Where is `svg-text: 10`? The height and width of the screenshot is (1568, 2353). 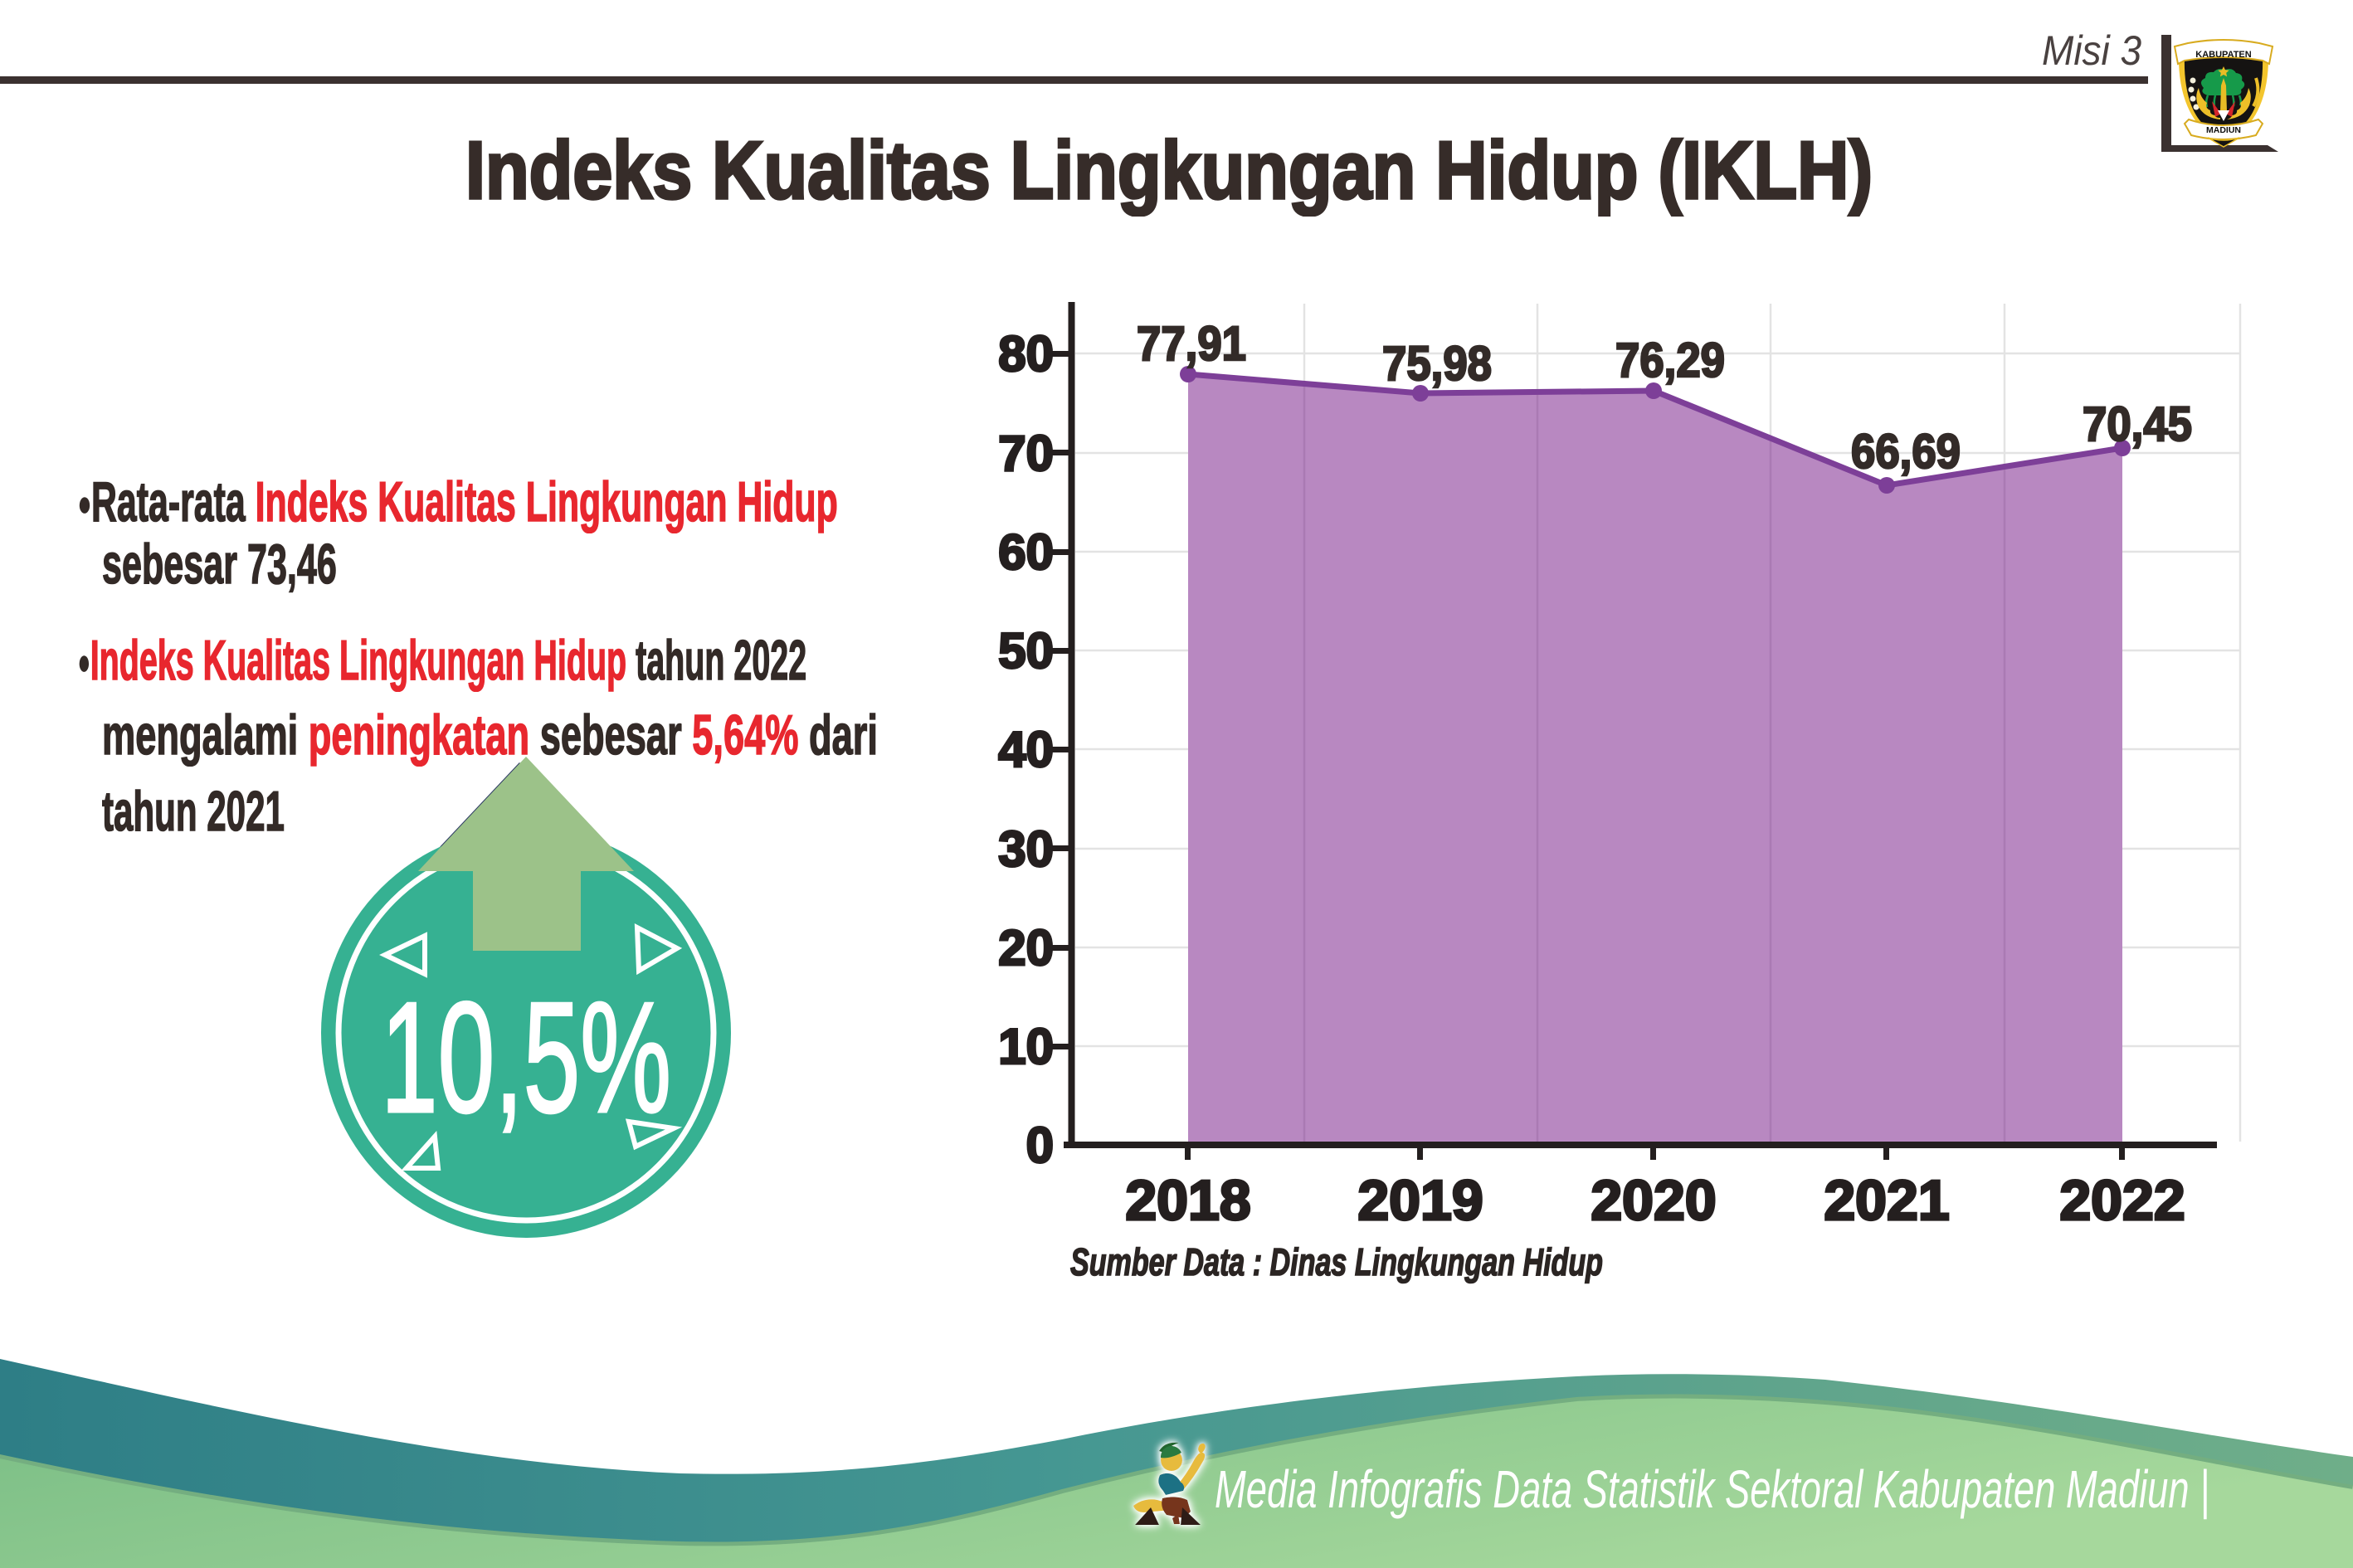
svg-text: 10 is located at coordinates (1026, 1046).